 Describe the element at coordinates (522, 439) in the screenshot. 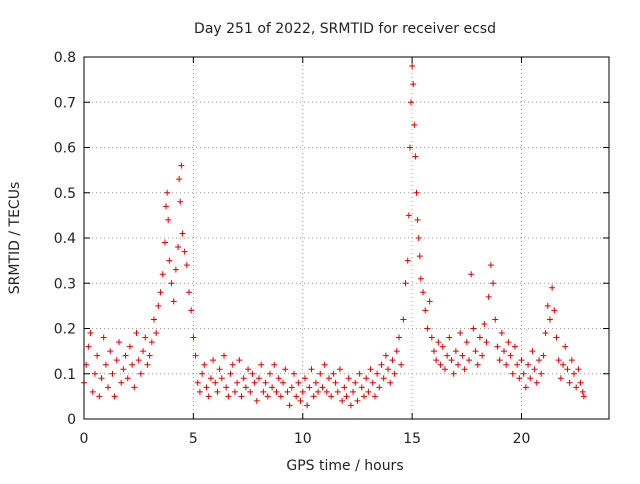

I see `x-tick-label: 20` at that location.